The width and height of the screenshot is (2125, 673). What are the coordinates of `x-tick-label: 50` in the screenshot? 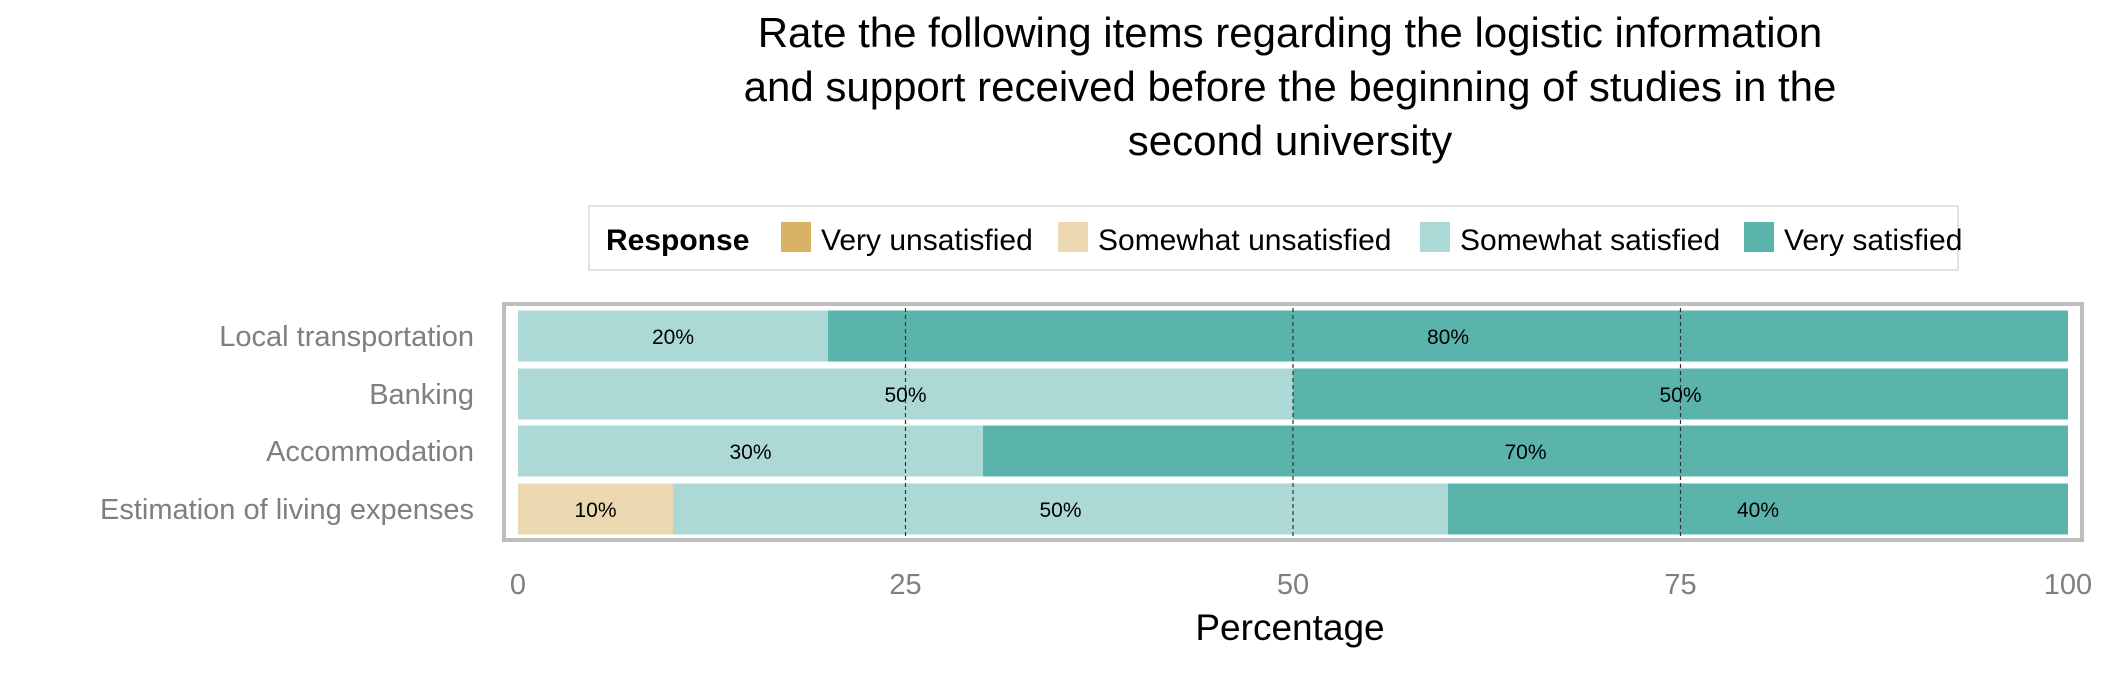 It's located at (1293, 585).